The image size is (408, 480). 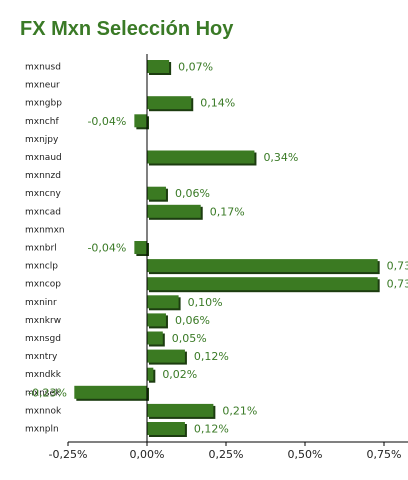 What do you see at coordinates (280, 157) in the screenshot?
I see `data-label: 0,34%` at bounding box center [280, 157].